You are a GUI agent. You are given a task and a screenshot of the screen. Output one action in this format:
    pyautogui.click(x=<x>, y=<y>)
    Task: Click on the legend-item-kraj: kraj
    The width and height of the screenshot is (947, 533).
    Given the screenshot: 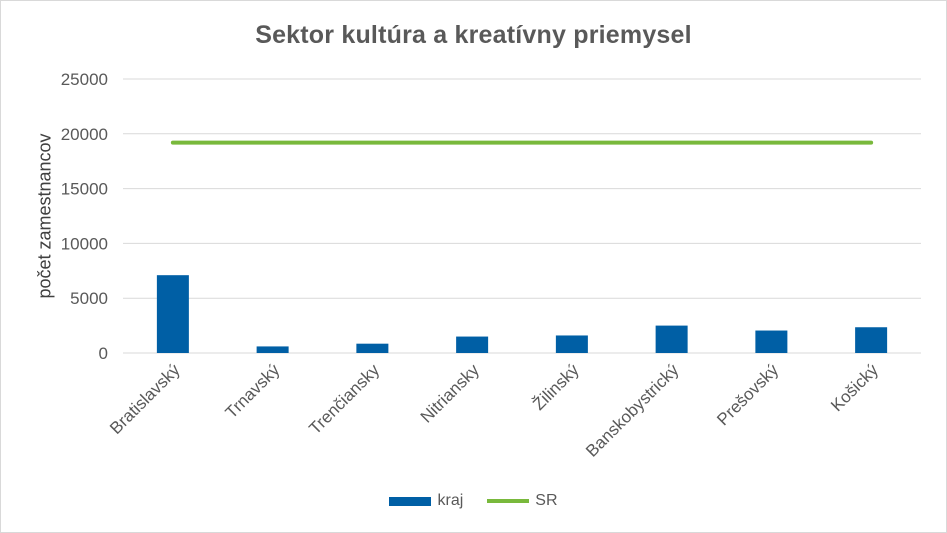 What is the action you would take?
    pyautogui.click(x=426, y=501)
    